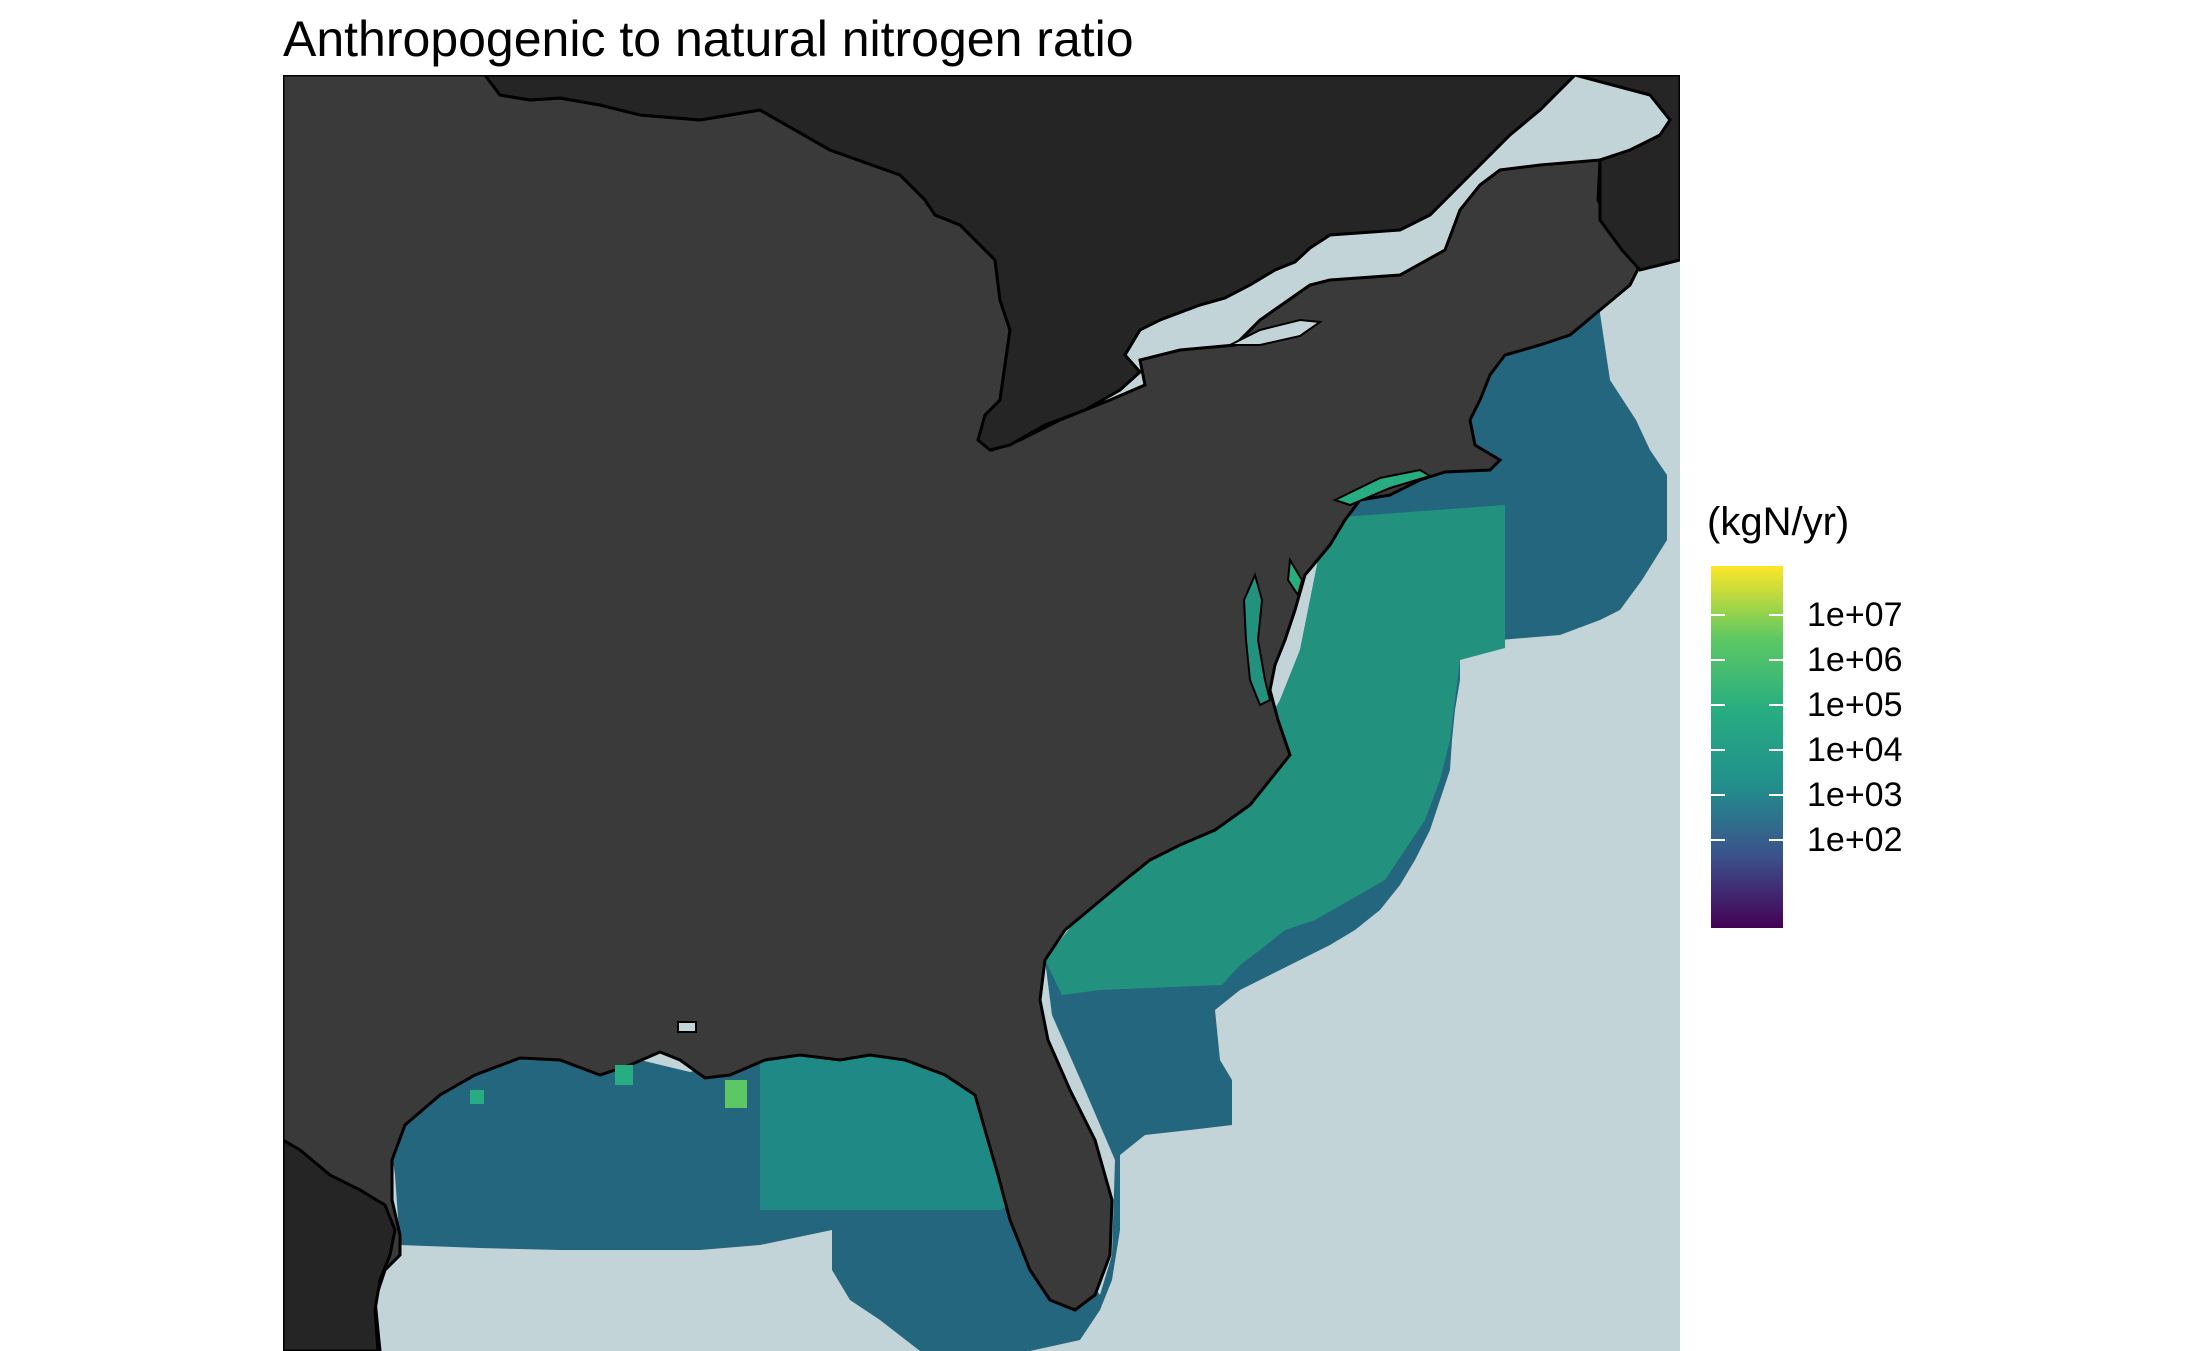  Describe the element at coordinates (1855, 795) in the screenshot. I see `legend-tick-label: 1e+03` at that location.